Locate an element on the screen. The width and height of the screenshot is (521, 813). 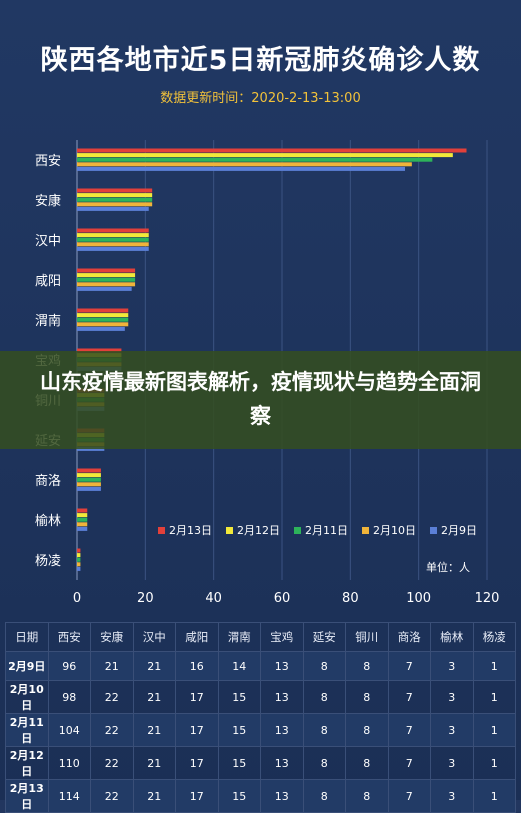
column-header: 汉中 is located at coordinates (154, 637).